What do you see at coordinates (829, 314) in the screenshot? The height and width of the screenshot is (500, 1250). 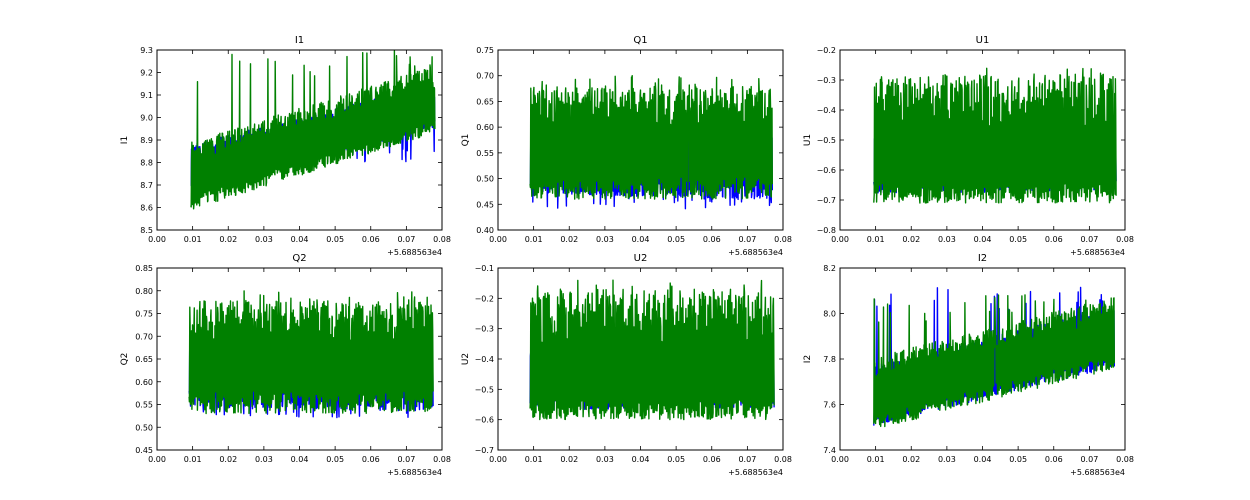 I see `y-tick-label: 8.0` at bounding box center [829, 314].